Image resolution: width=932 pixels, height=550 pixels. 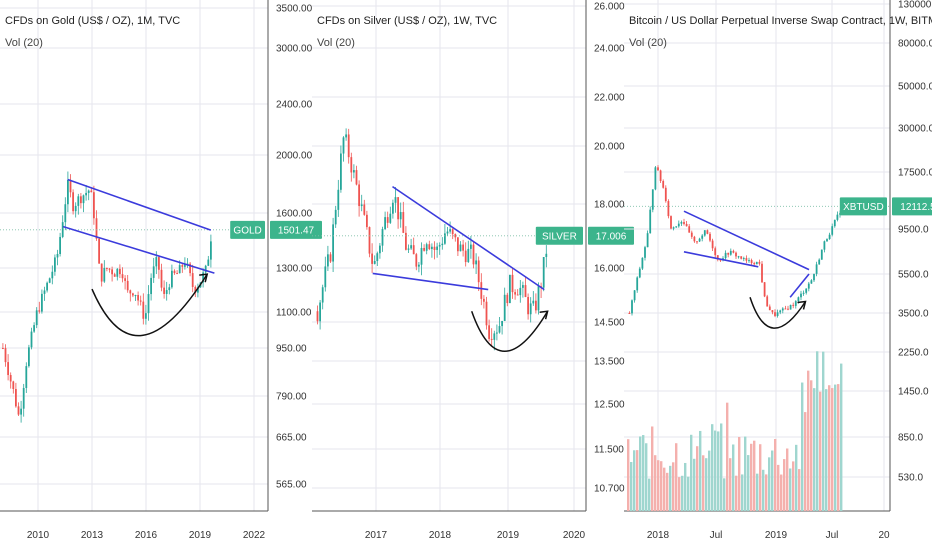 I want to click on x-tick-label: 2022, so click(x=254, y=535).